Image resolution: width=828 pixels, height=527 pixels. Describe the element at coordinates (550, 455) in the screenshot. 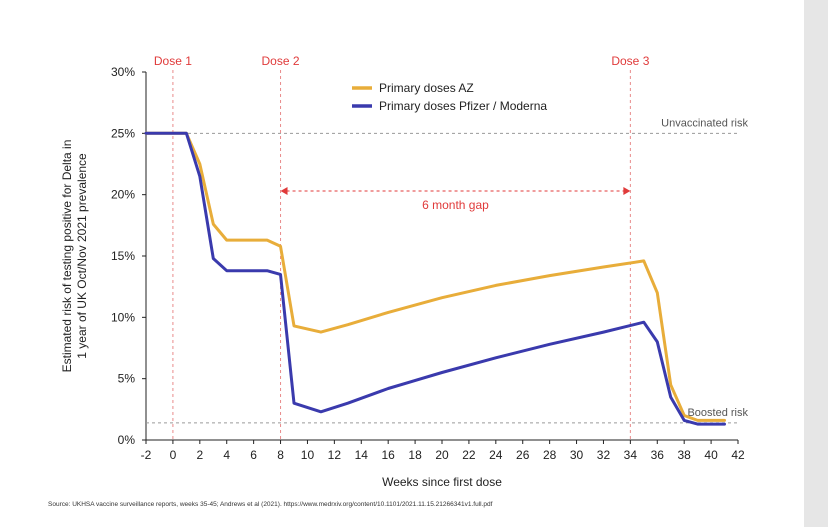

I see `x-tick-label: 28` at that location.